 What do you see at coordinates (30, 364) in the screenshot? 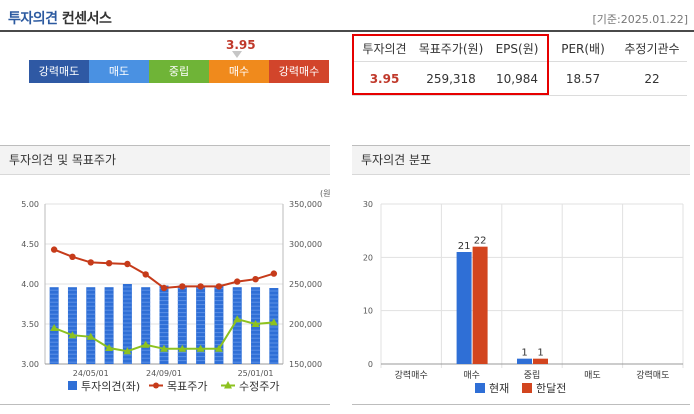
I see `y-left-tick: 3.00` at bounding box center [30, 364].